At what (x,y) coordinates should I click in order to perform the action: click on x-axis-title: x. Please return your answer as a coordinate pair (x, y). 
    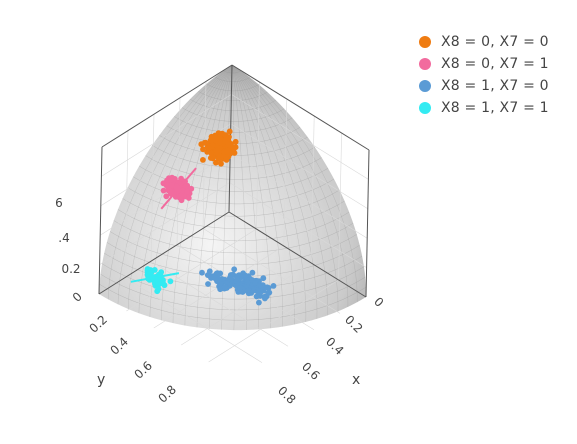
    Looking at the image, I should click on (356, 380).